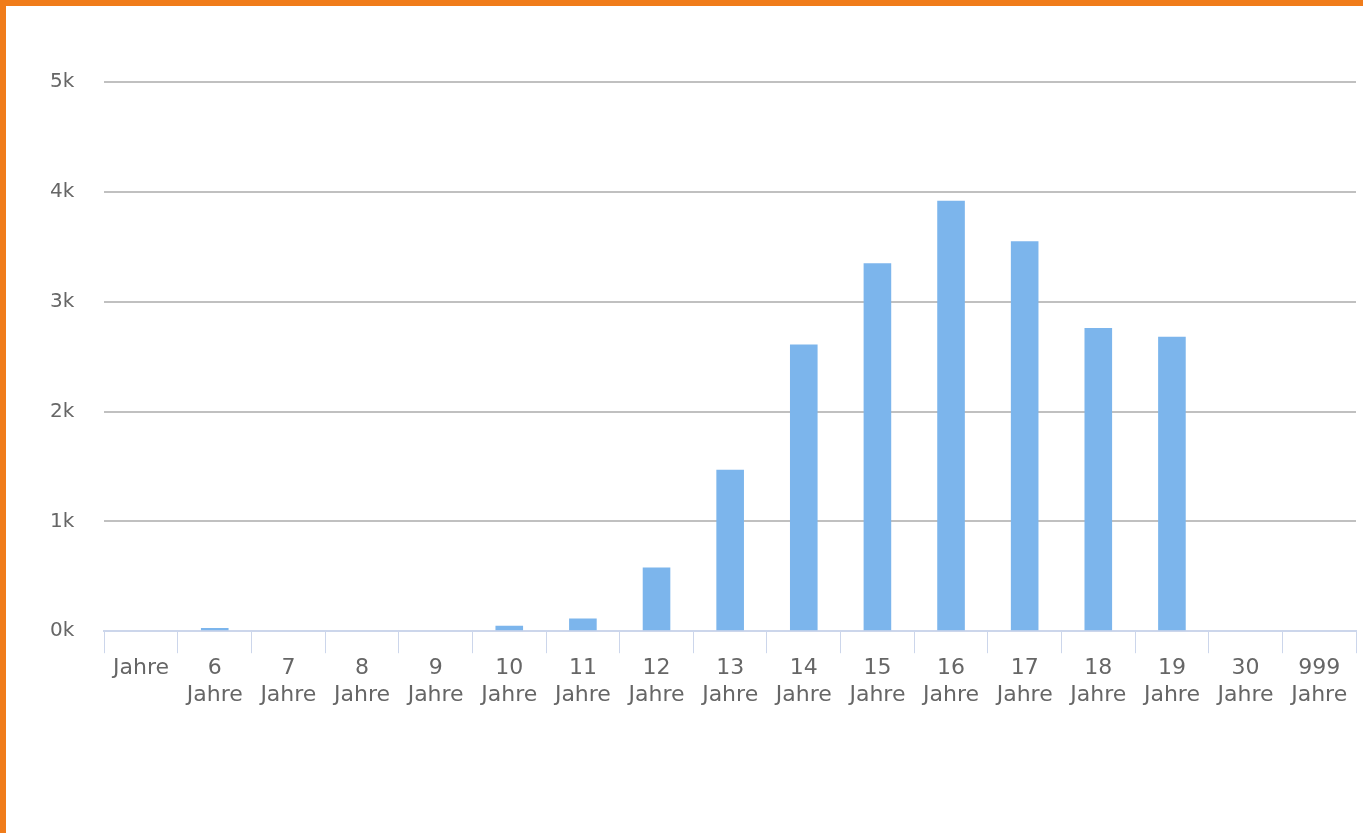 The width and height of the screenshot is (1363, 833). What do you see at coordinates (62, 519) in the screenshot?
I see `y-tick-label: 1k` at bounding box center [62, 519].